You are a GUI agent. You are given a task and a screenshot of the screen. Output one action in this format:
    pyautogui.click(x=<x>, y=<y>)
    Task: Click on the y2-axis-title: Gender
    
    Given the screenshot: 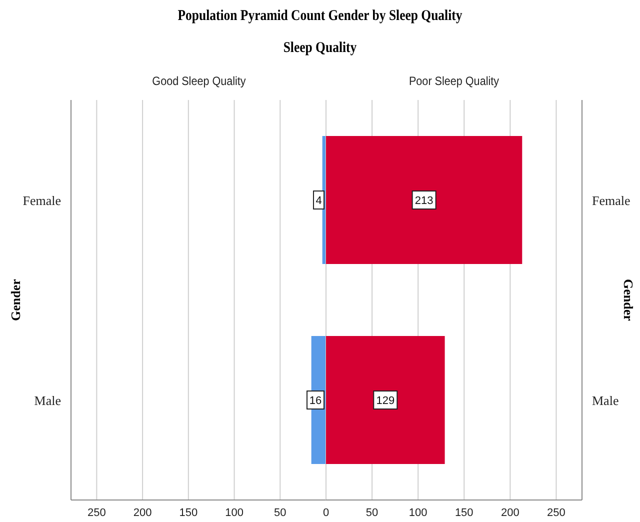 What is the action you would take?
    pyautogui.click(x=628, y=300)
    